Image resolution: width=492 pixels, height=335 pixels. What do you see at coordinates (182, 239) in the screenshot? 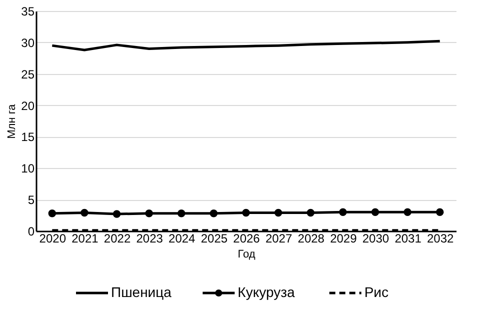
I see `x-tick-label: 2024` at bounding box center [182, 239].